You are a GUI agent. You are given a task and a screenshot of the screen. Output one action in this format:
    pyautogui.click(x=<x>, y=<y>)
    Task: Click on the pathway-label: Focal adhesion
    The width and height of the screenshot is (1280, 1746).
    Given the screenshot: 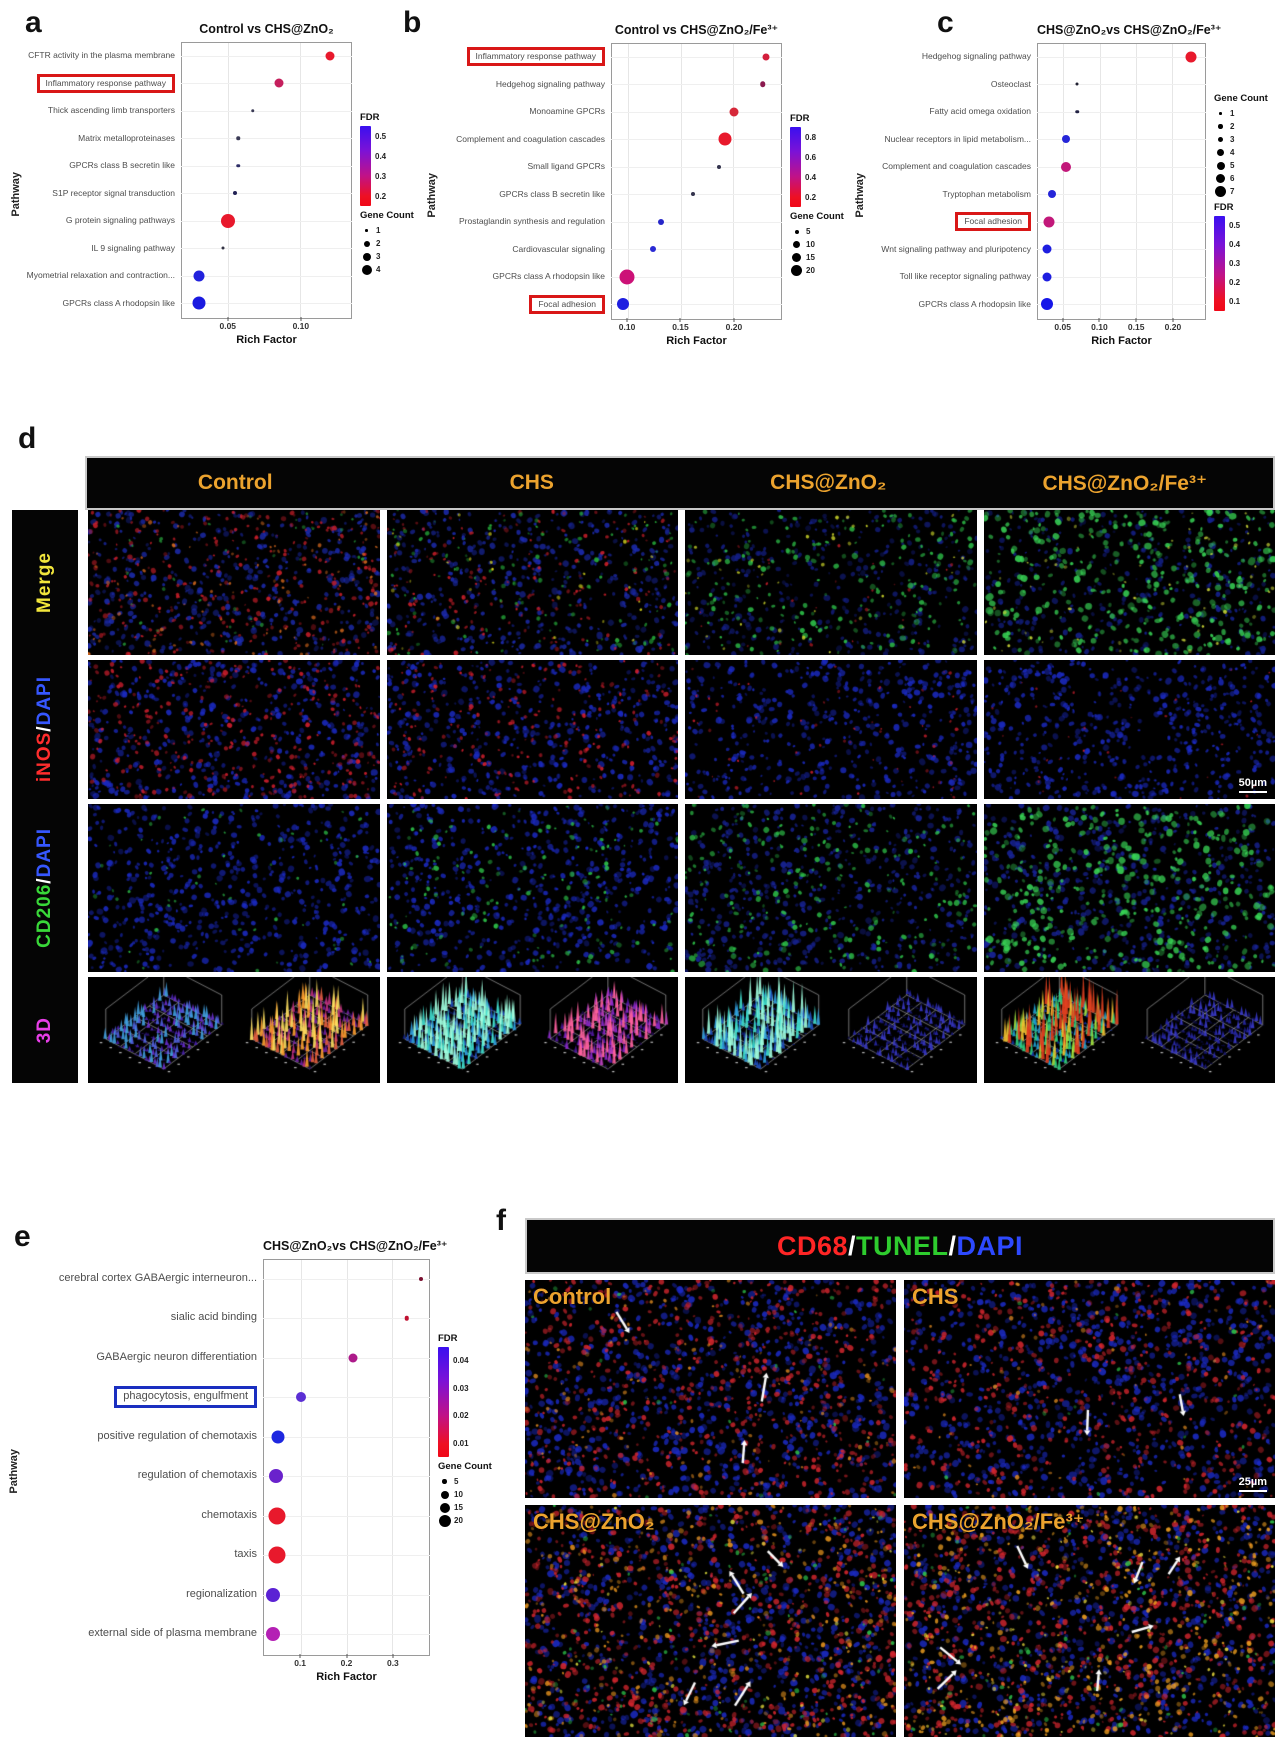 What is the action you would take?
    pyautogui.click(x=952, y=222)
    